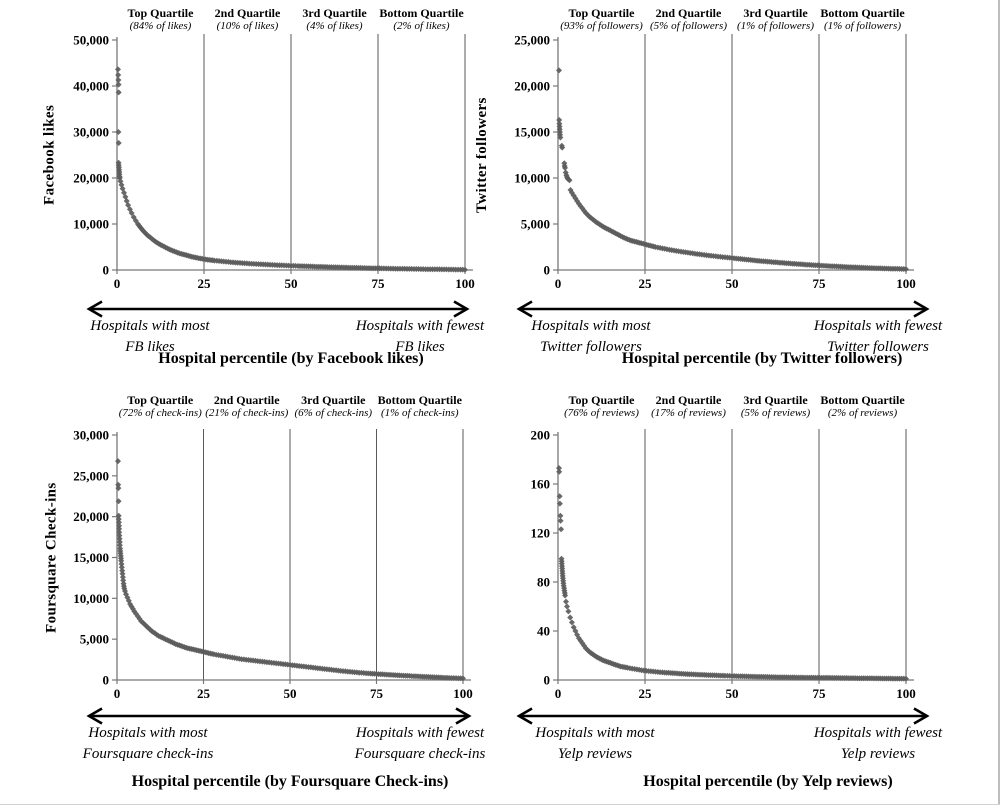  Describe the element at coordinates (94, 639) in the screenshot. I see `y-tick-label: 5,000` at that location.